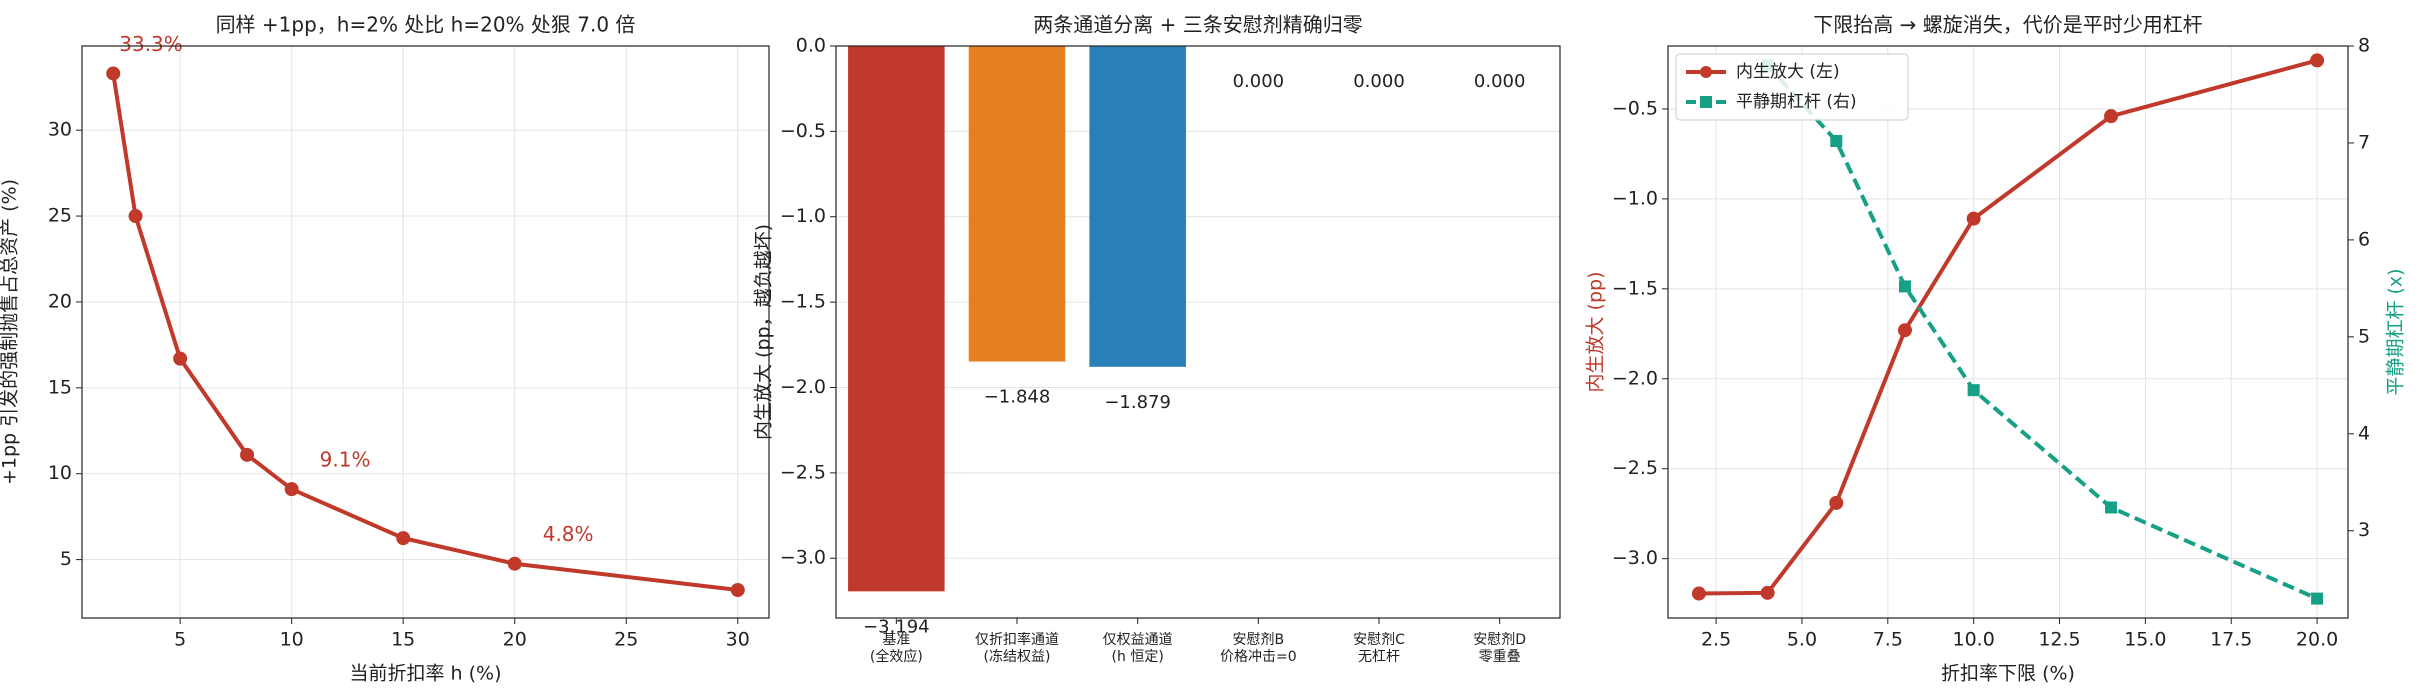 The image size is (2422, 696). What do you see at coordinates (403, 640) in the screenshot?
I see `x-tick-label: 15` at bounding box center [403, 640].